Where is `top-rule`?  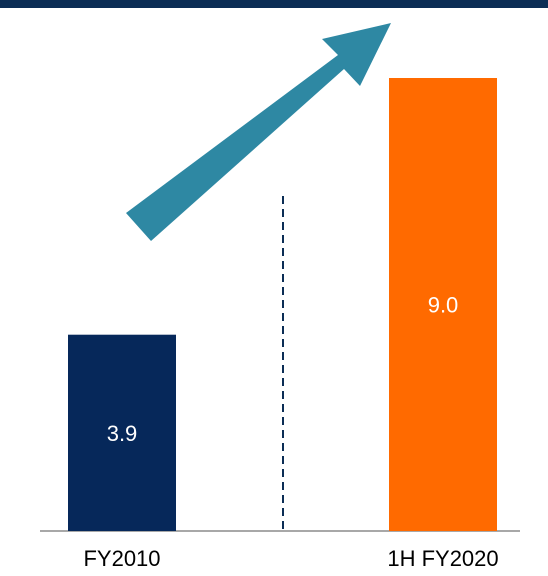 top-rule is located at coordinates (274, 4).